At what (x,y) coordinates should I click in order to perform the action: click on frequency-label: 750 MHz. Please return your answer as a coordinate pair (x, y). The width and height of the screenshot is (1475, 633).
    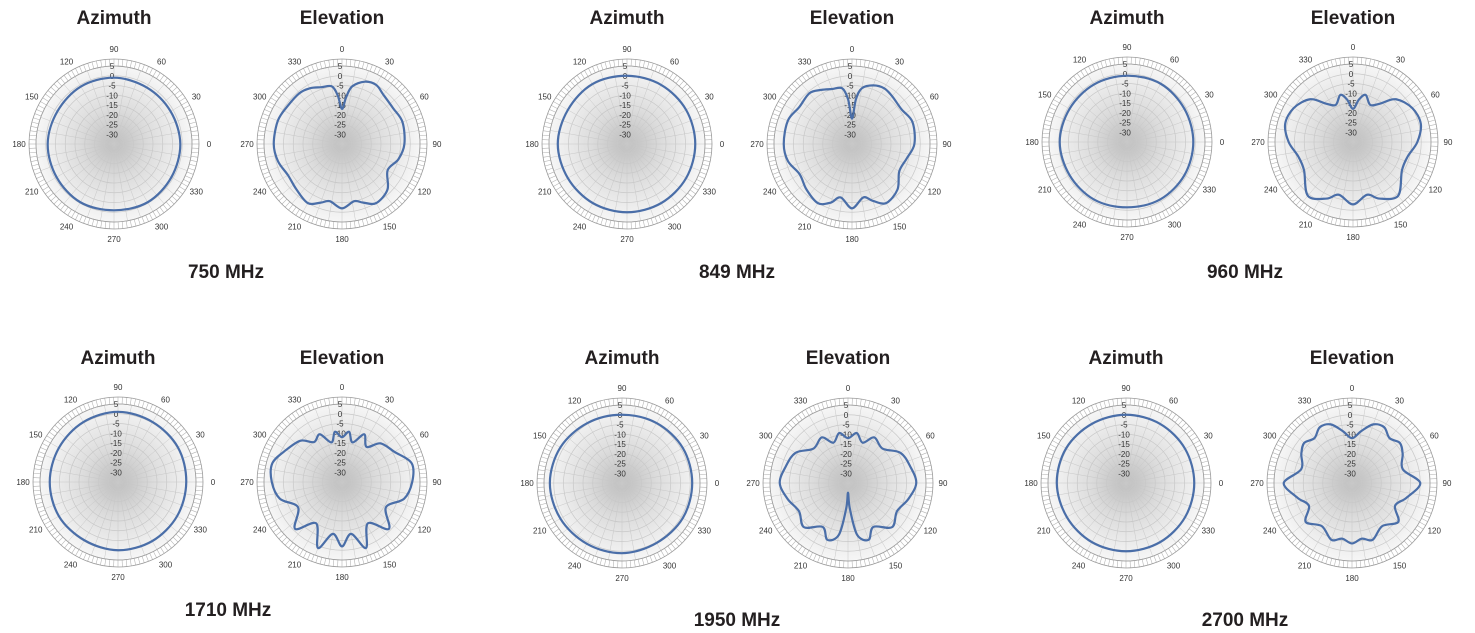
    Looking at the image, I should click on (226, 272).